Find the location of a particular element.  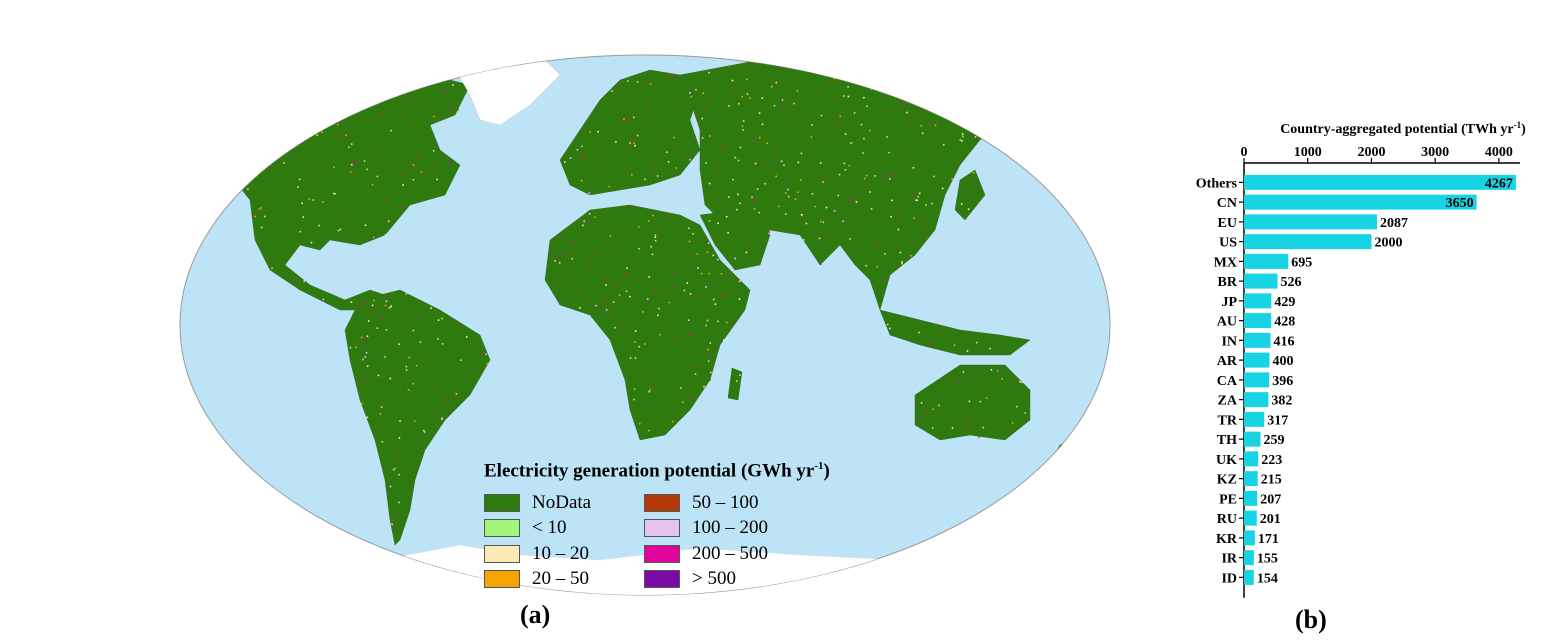

legend-item: > 500 is located at coordinates (729, 580).